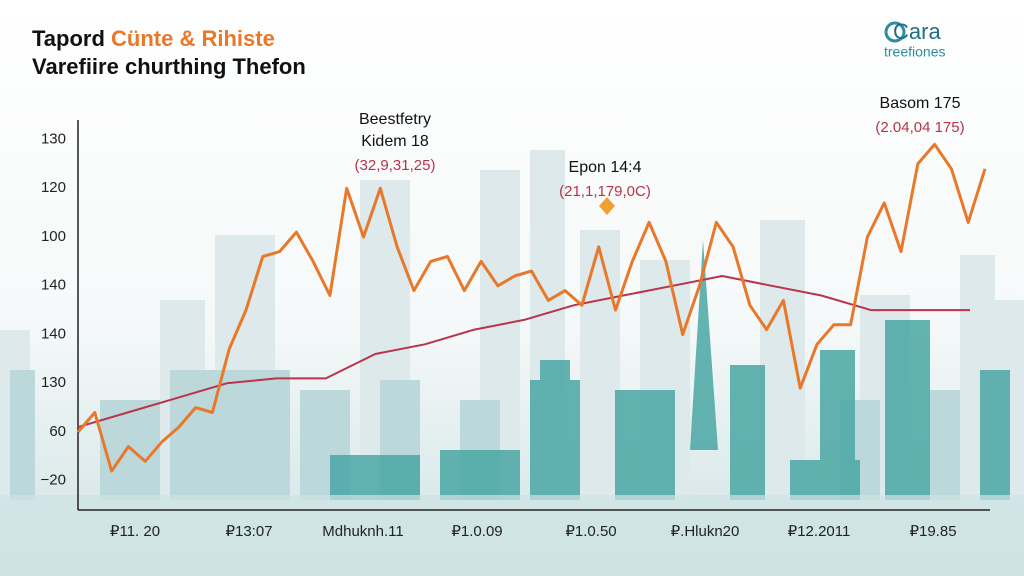 Image resolution: width=1024 pixels, height=576 pixels. I want to click on x-tick-label: ₽12.2011, so click(819, 531).